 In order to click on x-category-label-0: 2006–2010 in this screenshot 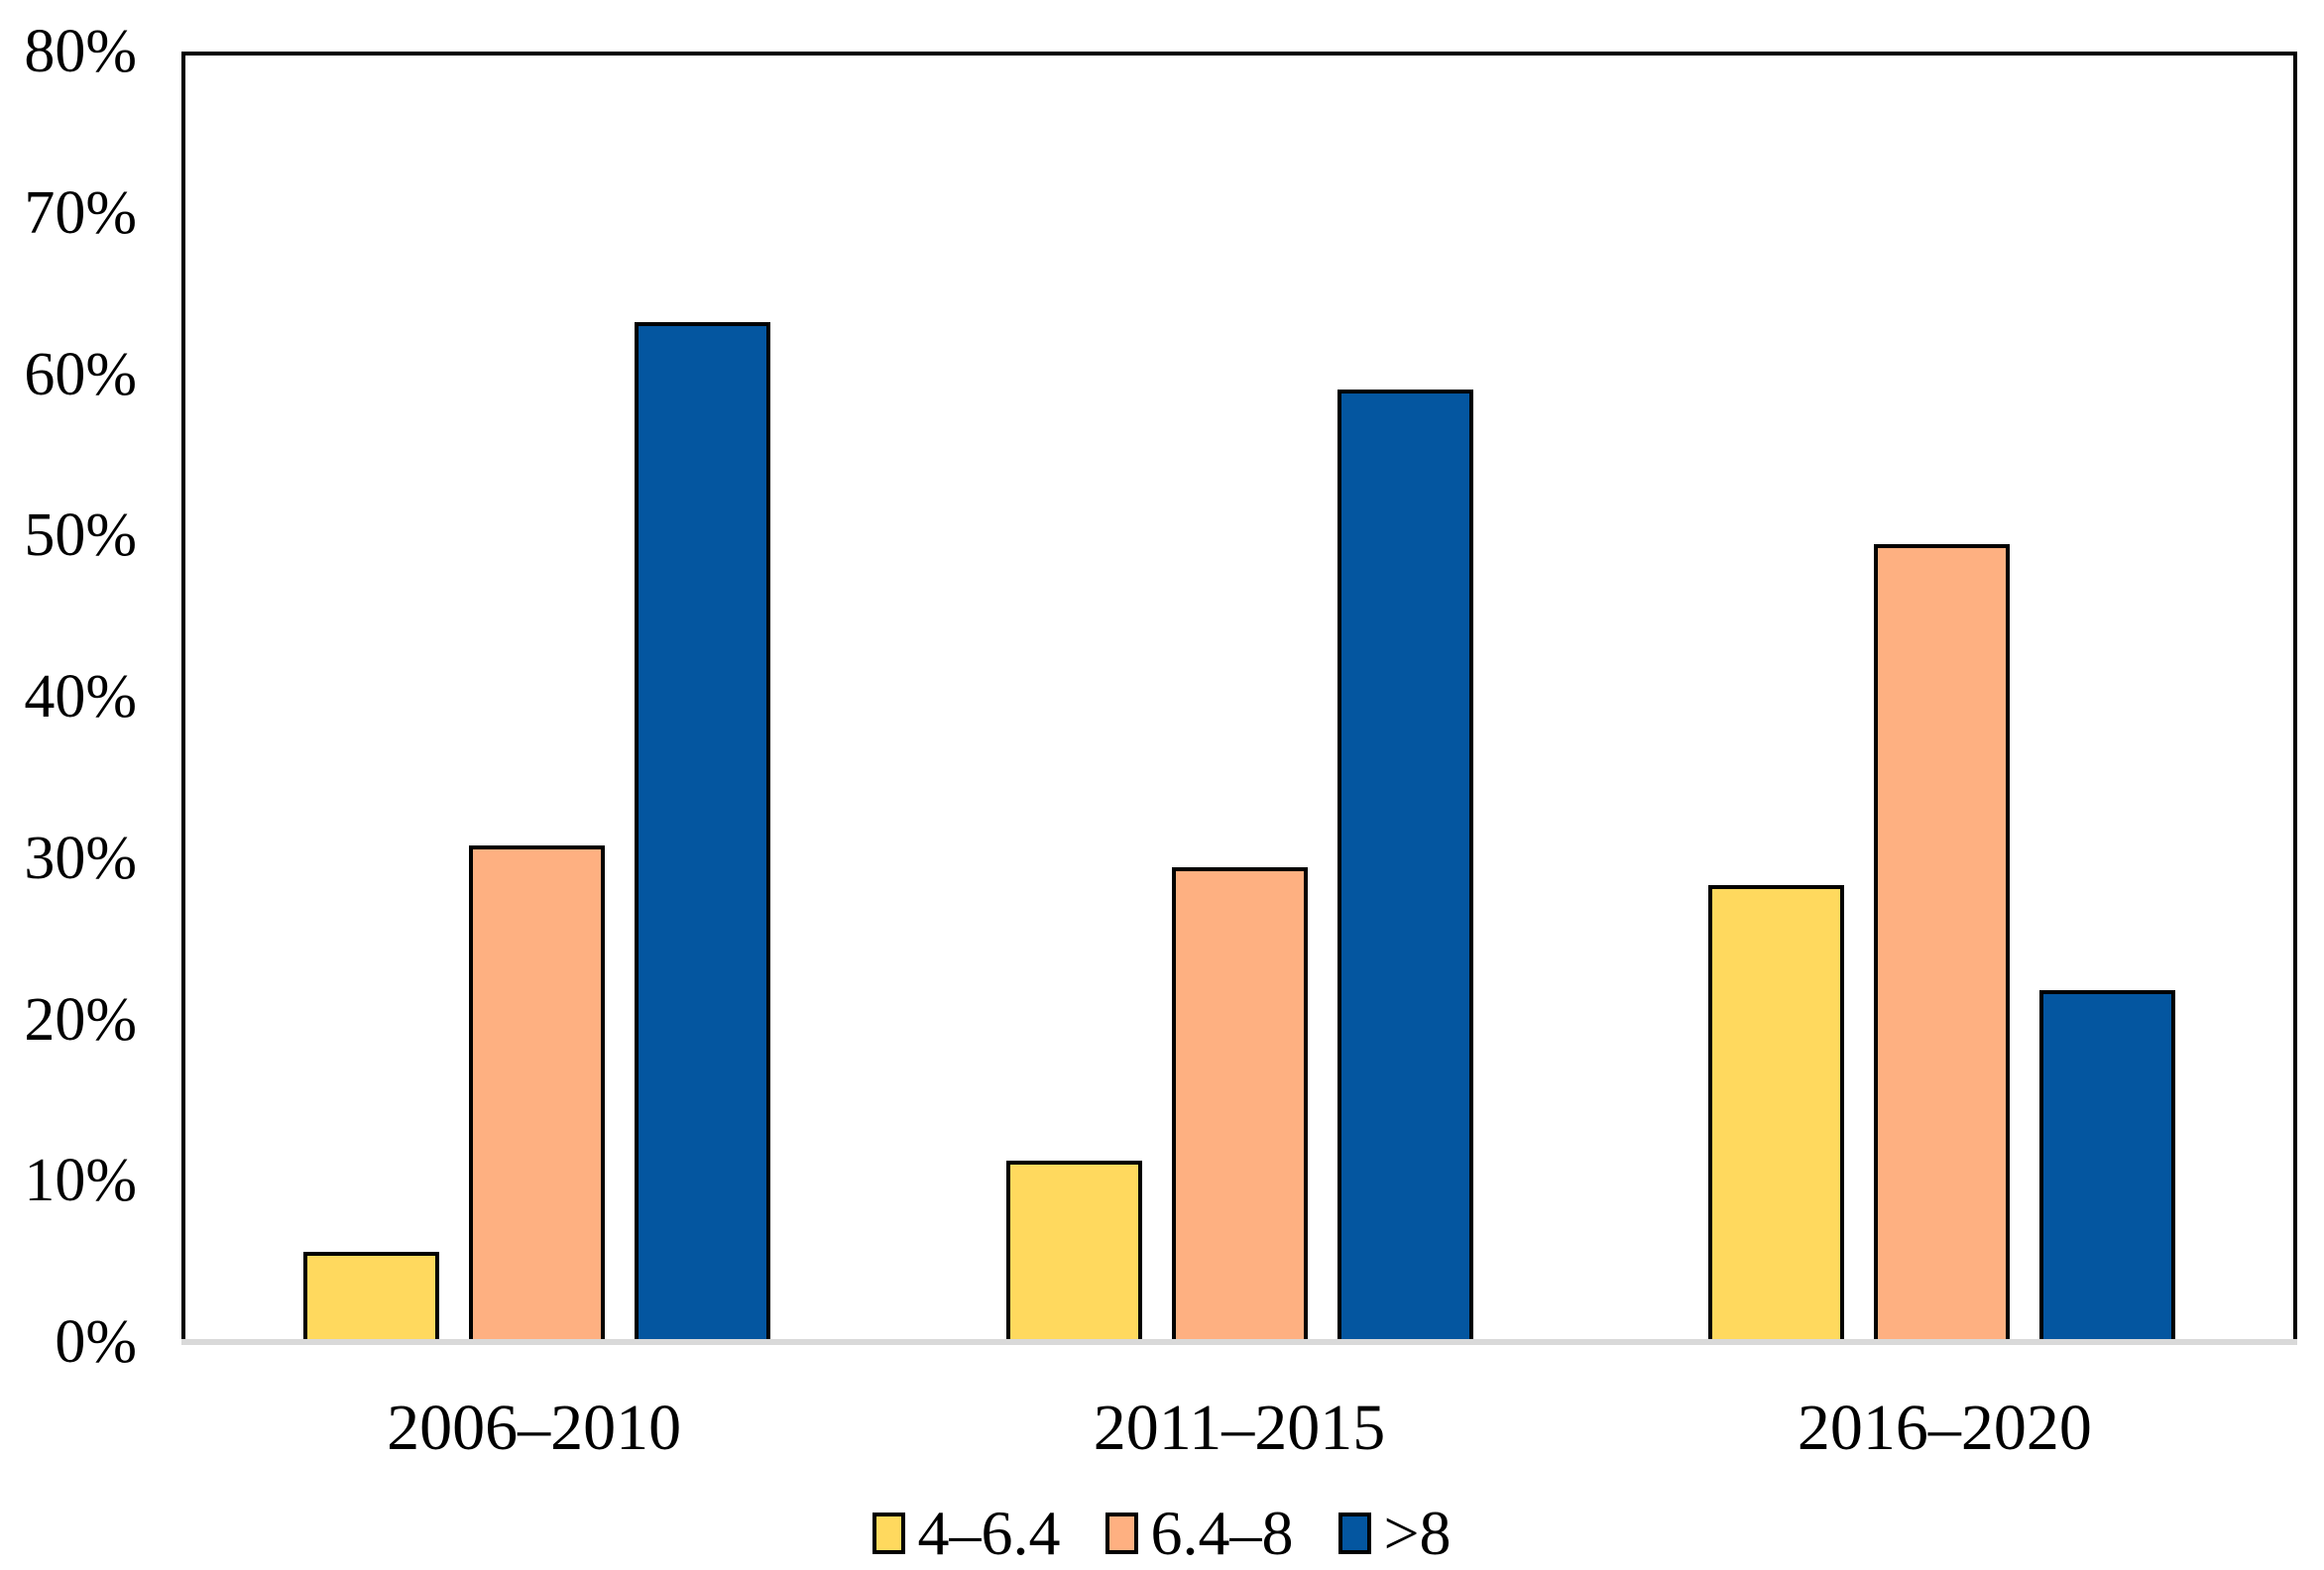, I will do `click(534, 1428)`.